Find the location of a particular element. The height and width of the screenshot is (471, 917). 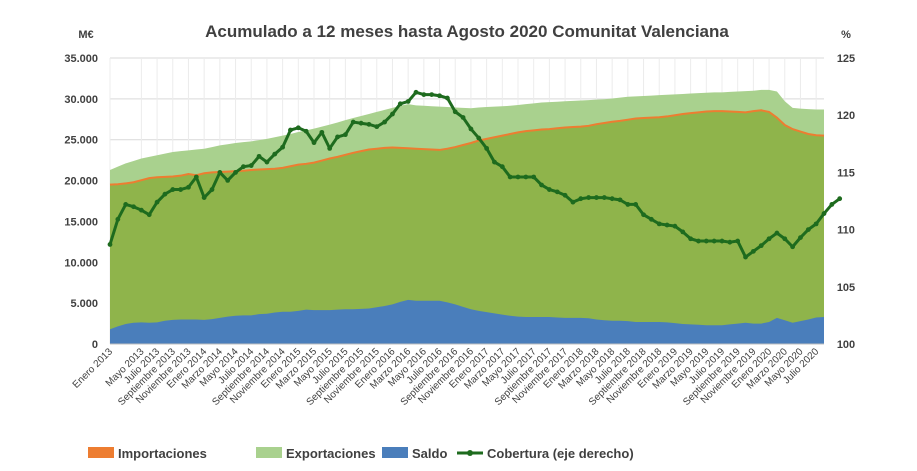

left-tick-label: 0 is located at coordinates (95, 345).